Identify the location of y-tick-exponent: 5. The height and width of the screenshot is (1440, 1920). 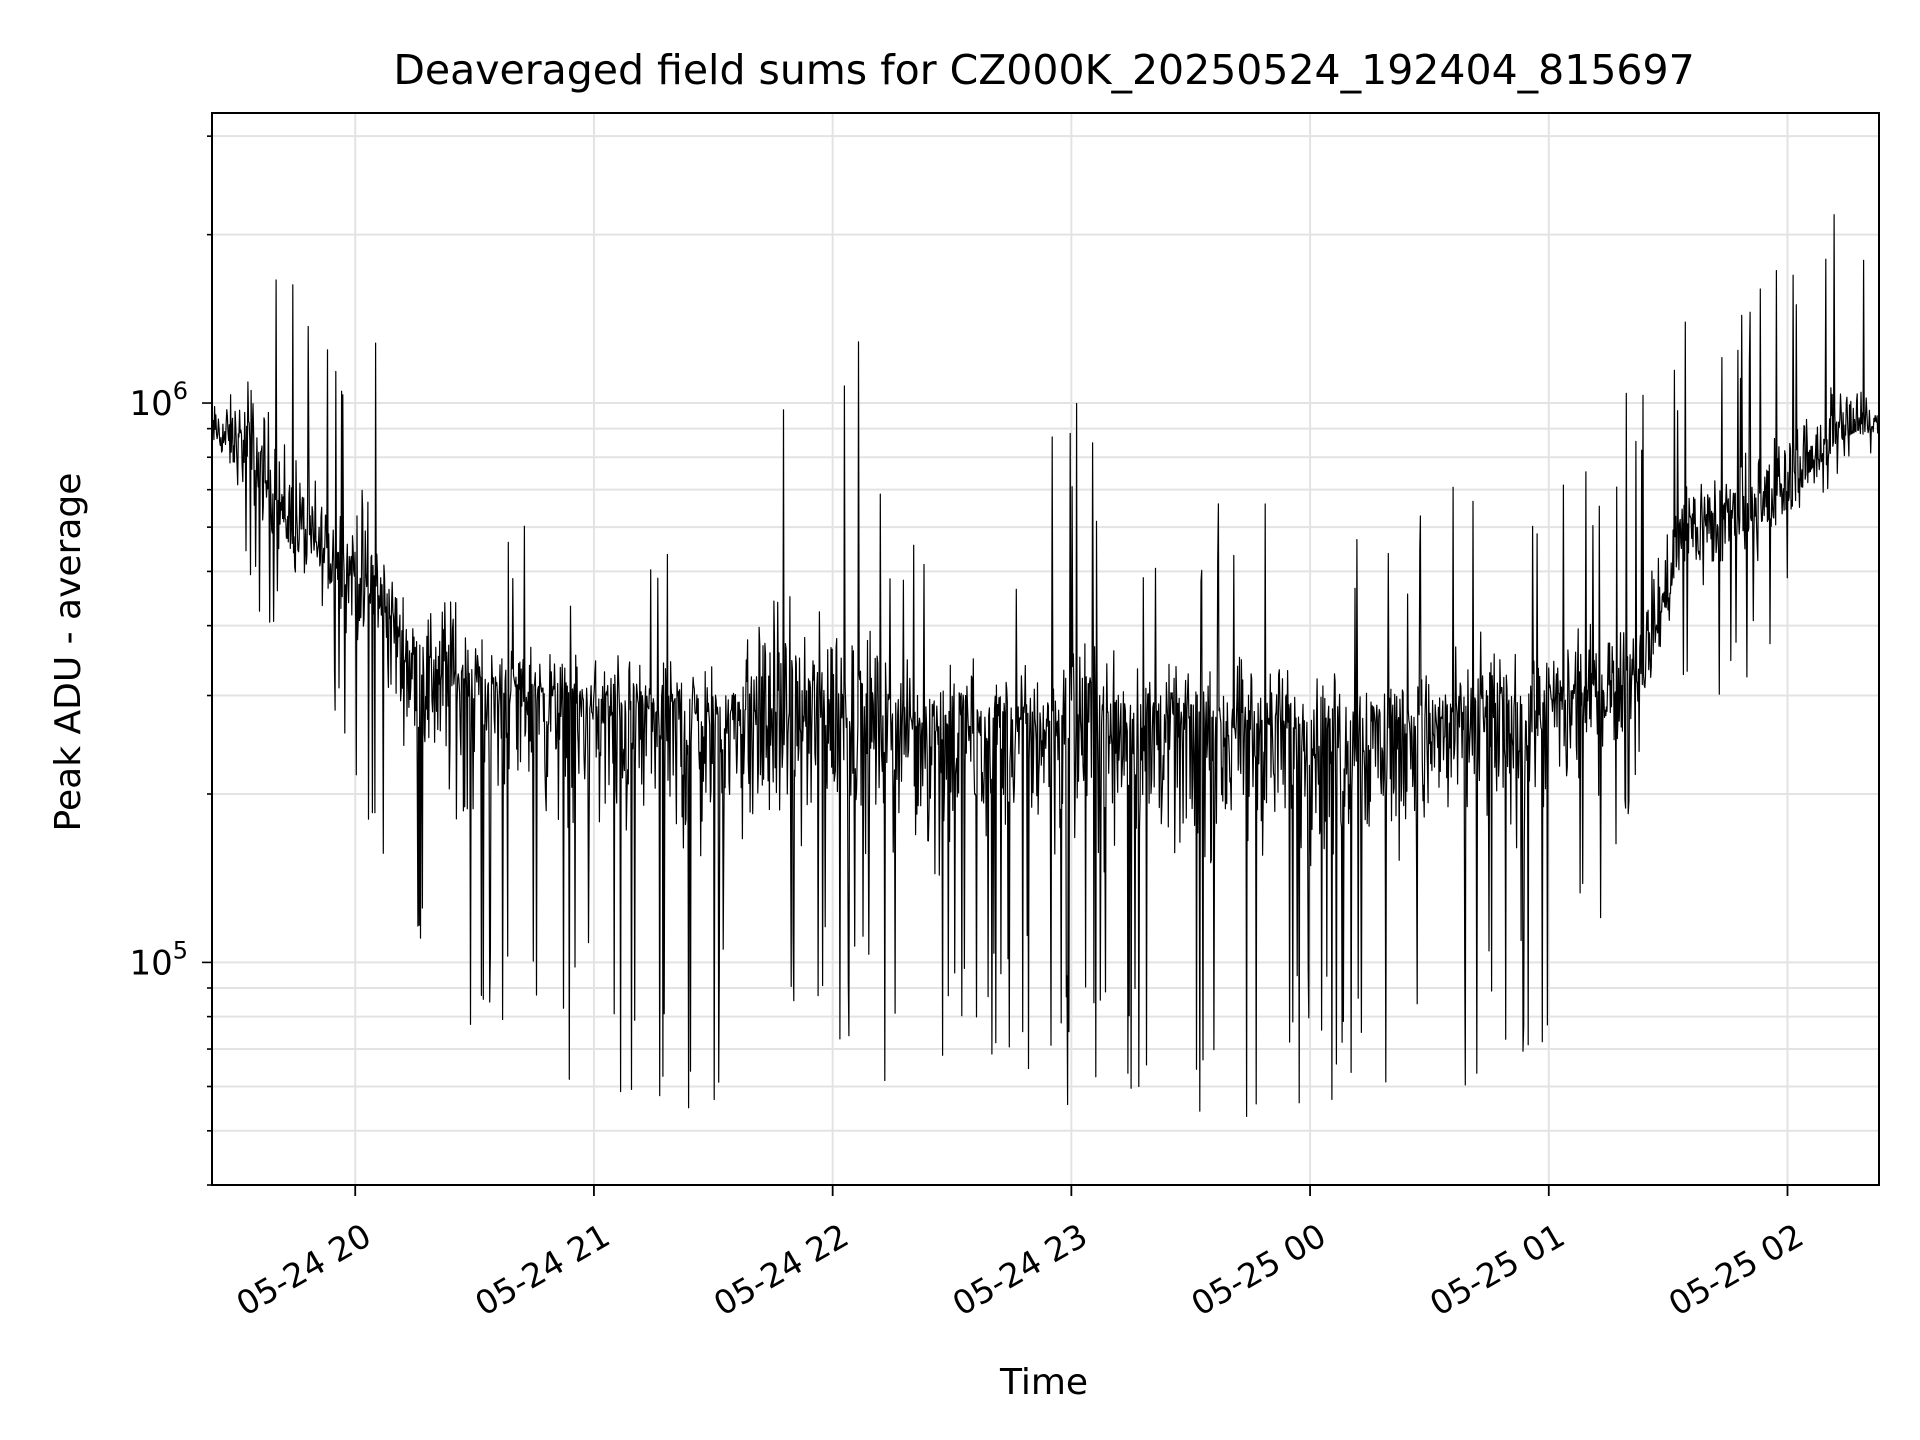
(180, 950).